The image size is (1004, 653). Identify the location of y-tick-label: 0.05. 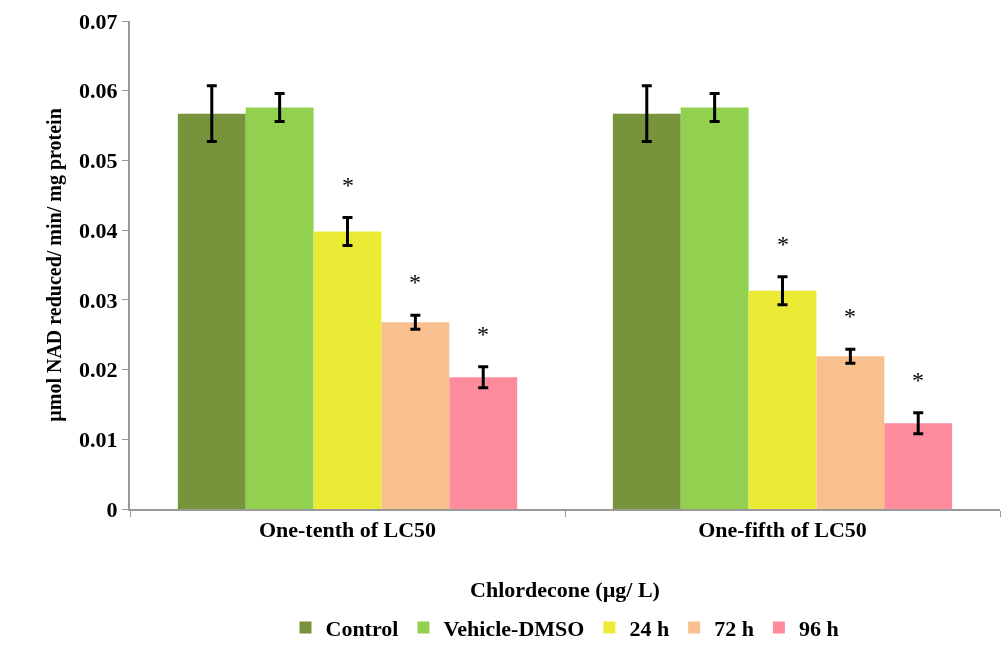
(98, 161).